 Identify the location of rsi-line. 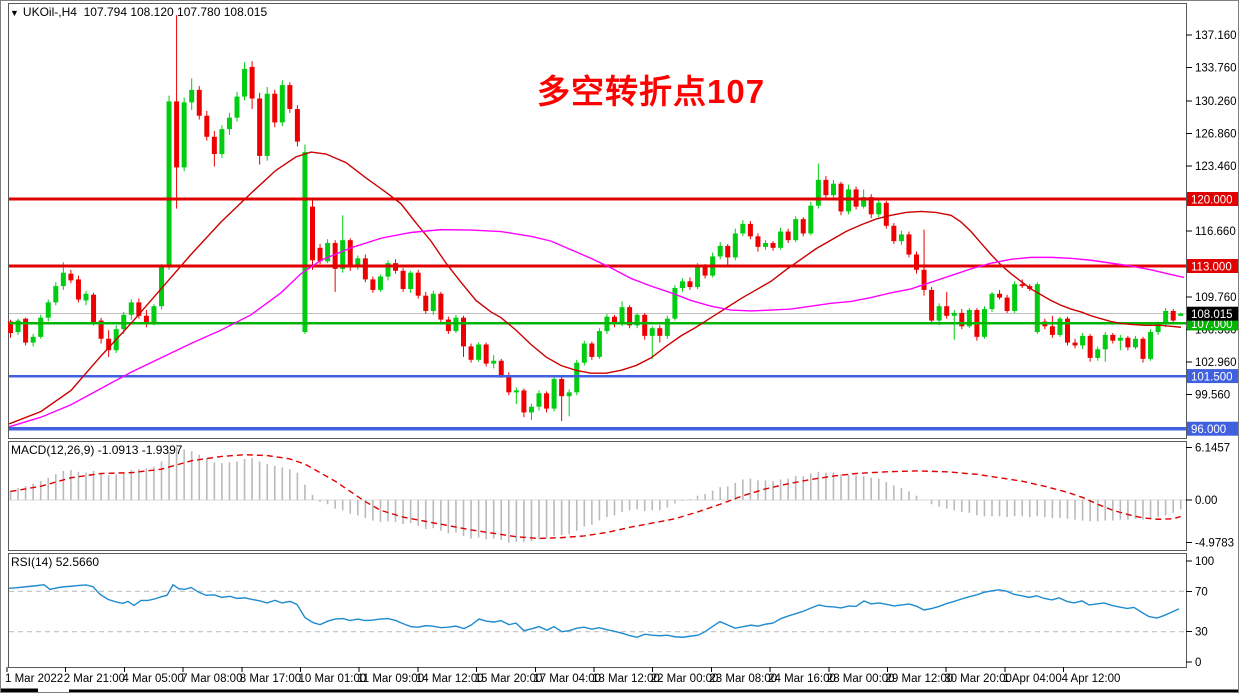
(594, 610).